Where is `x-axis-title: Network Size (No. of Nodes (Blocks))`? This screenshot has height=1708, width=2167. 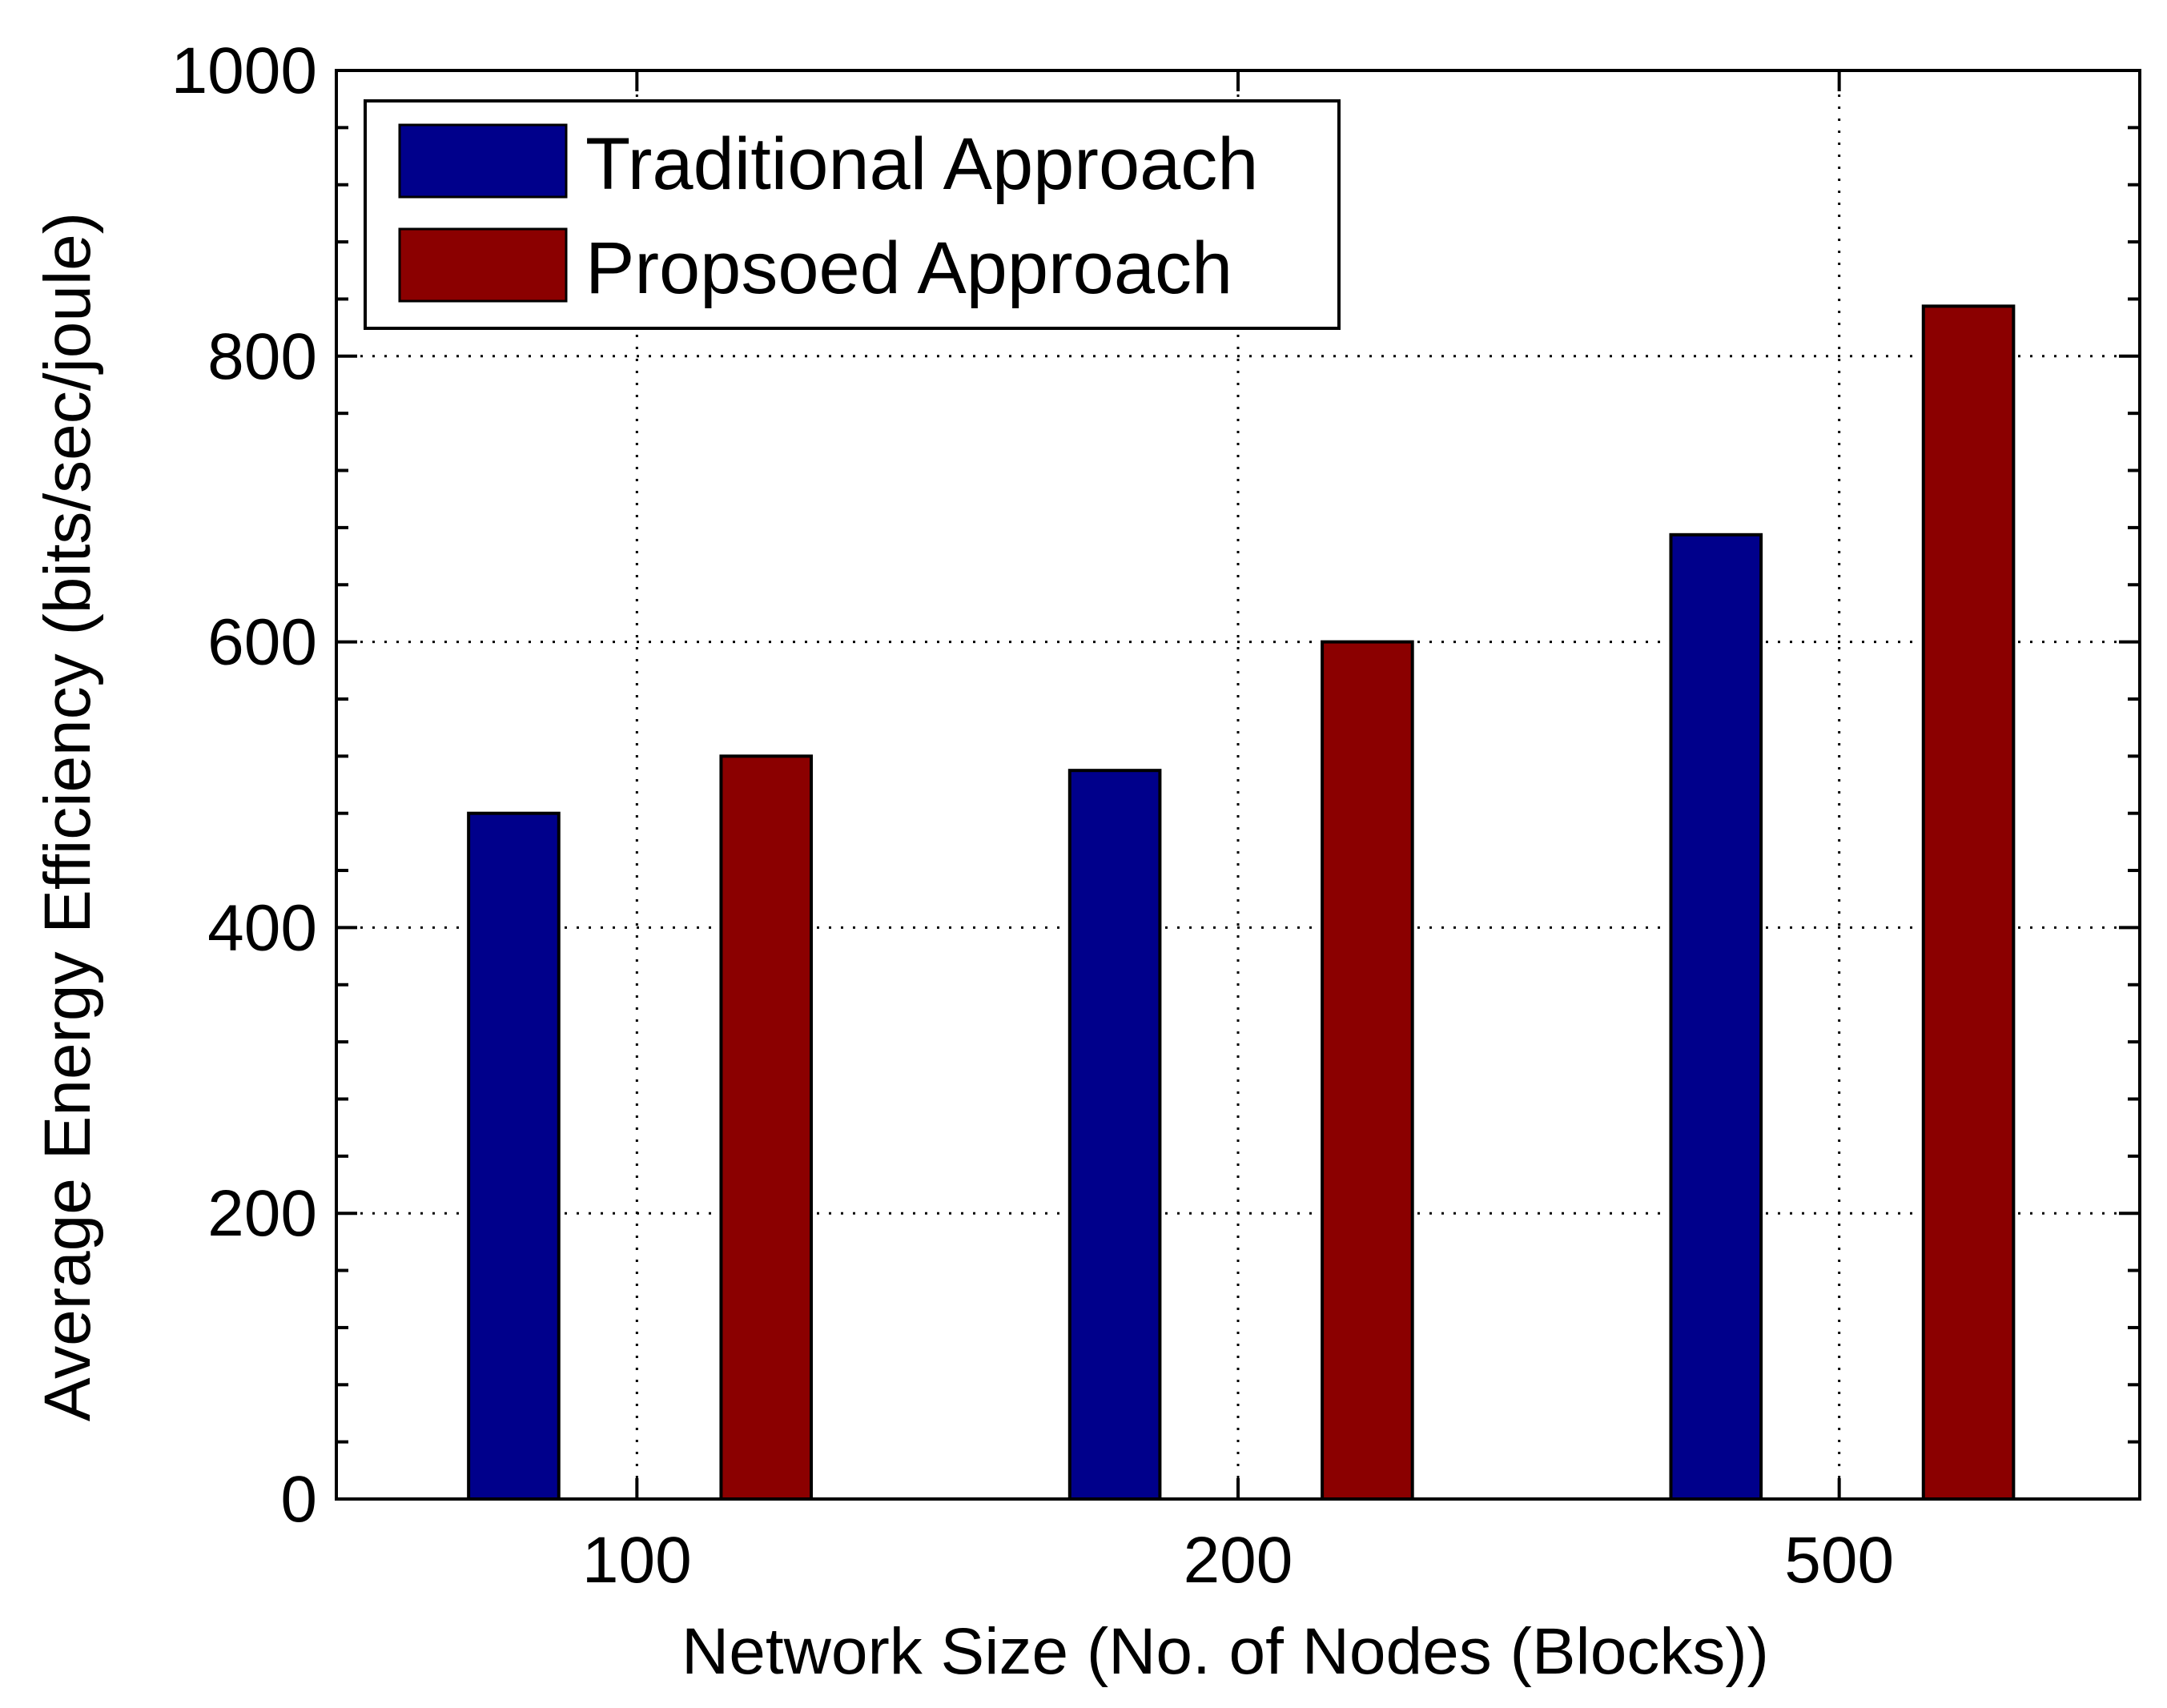 x-axis-title: Network Size (No. of Nodes (Blocks)) is located at coordinates (1225, 1652).